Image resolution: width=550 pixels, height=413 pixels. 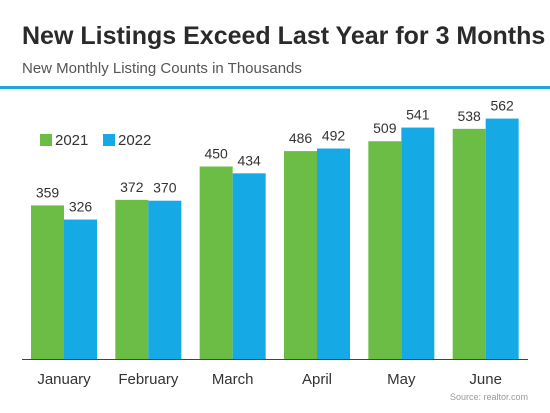 What do you see at coordinates (48, 192) in the screenshot?
I see `data-label-2021-january: 359` at bounding box center [48, 192].